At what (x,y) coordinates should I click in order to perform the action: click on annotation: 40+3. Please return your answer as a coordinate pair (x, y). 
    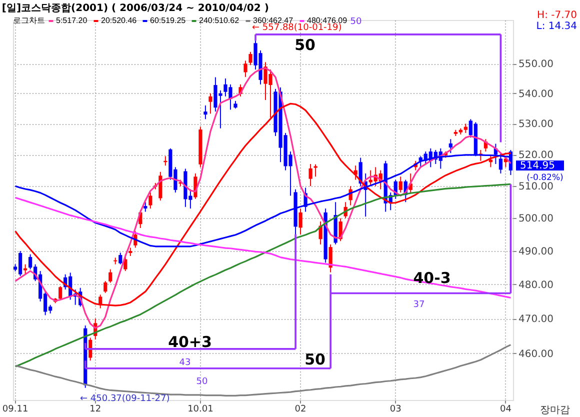
    Looking at the image, I should click on (190, 342).